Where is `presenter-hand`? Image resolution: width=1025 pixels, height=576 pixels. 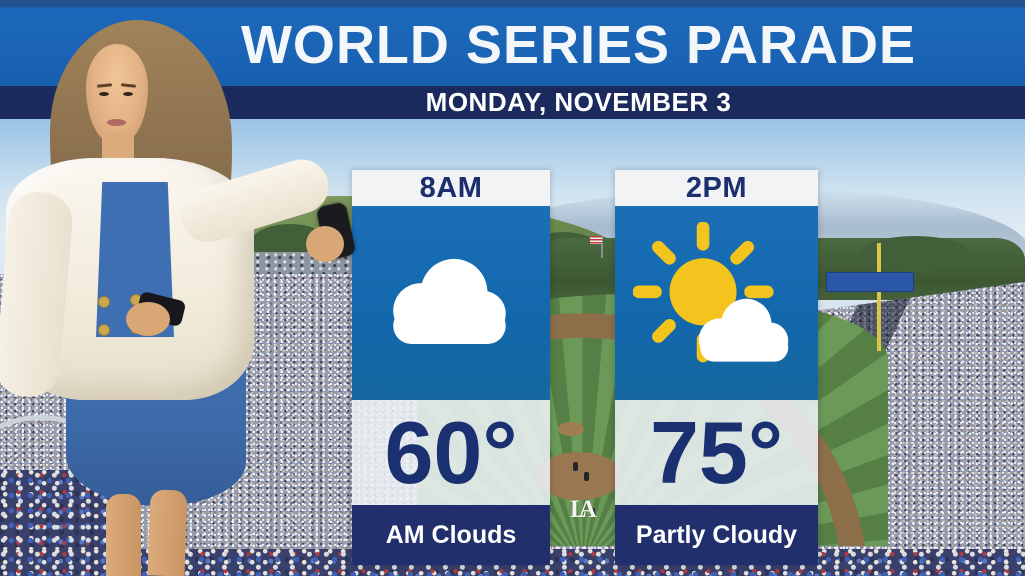 presenter-hand is located at coordinates (148, 319).